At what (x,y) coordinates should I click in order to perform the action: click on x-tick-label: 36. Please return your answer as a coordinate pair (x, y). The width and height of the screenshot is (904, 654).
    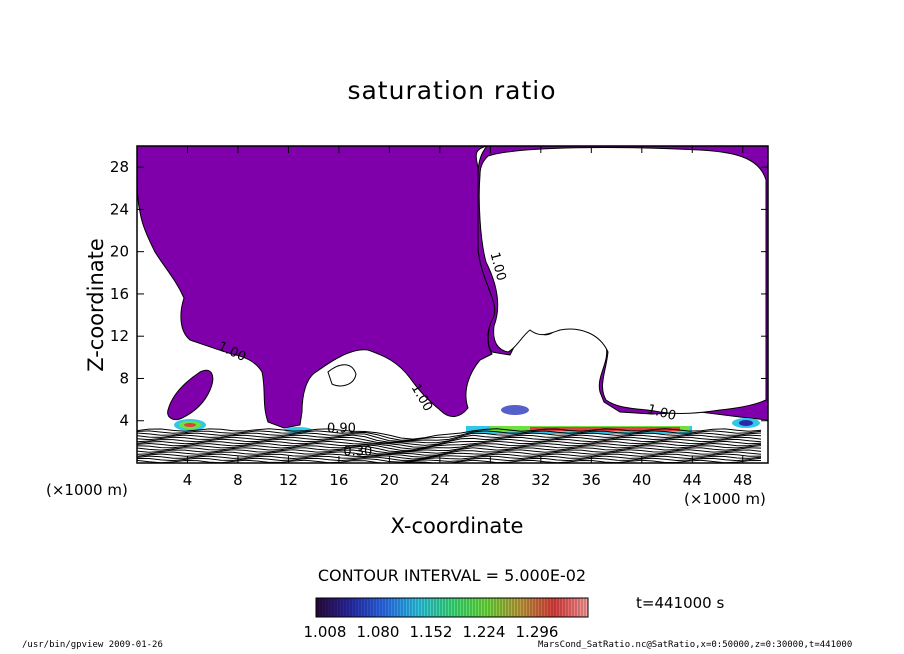
    Looking at the image, I should click on (591, 480).